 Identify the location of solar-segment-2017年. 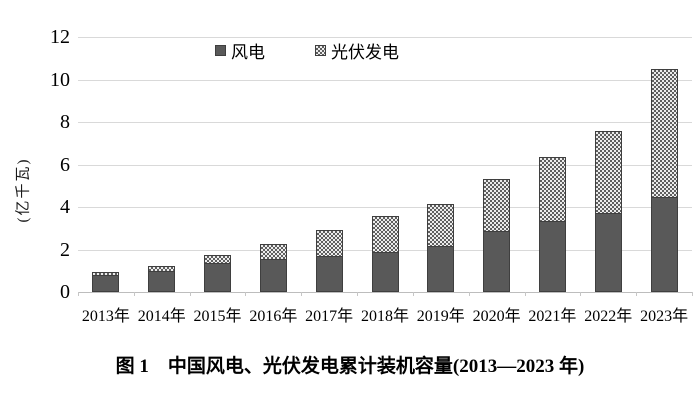
(329, 243).